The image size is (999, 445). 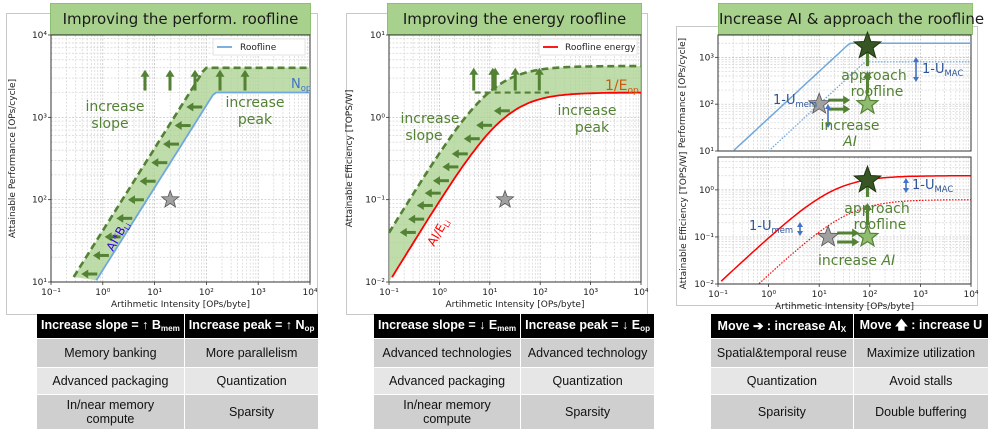 What do you see at coordinates (800, 224) in the screenshot?
I see `chart3b-umem-arrow-head-top` at bounding box center [800, 224].